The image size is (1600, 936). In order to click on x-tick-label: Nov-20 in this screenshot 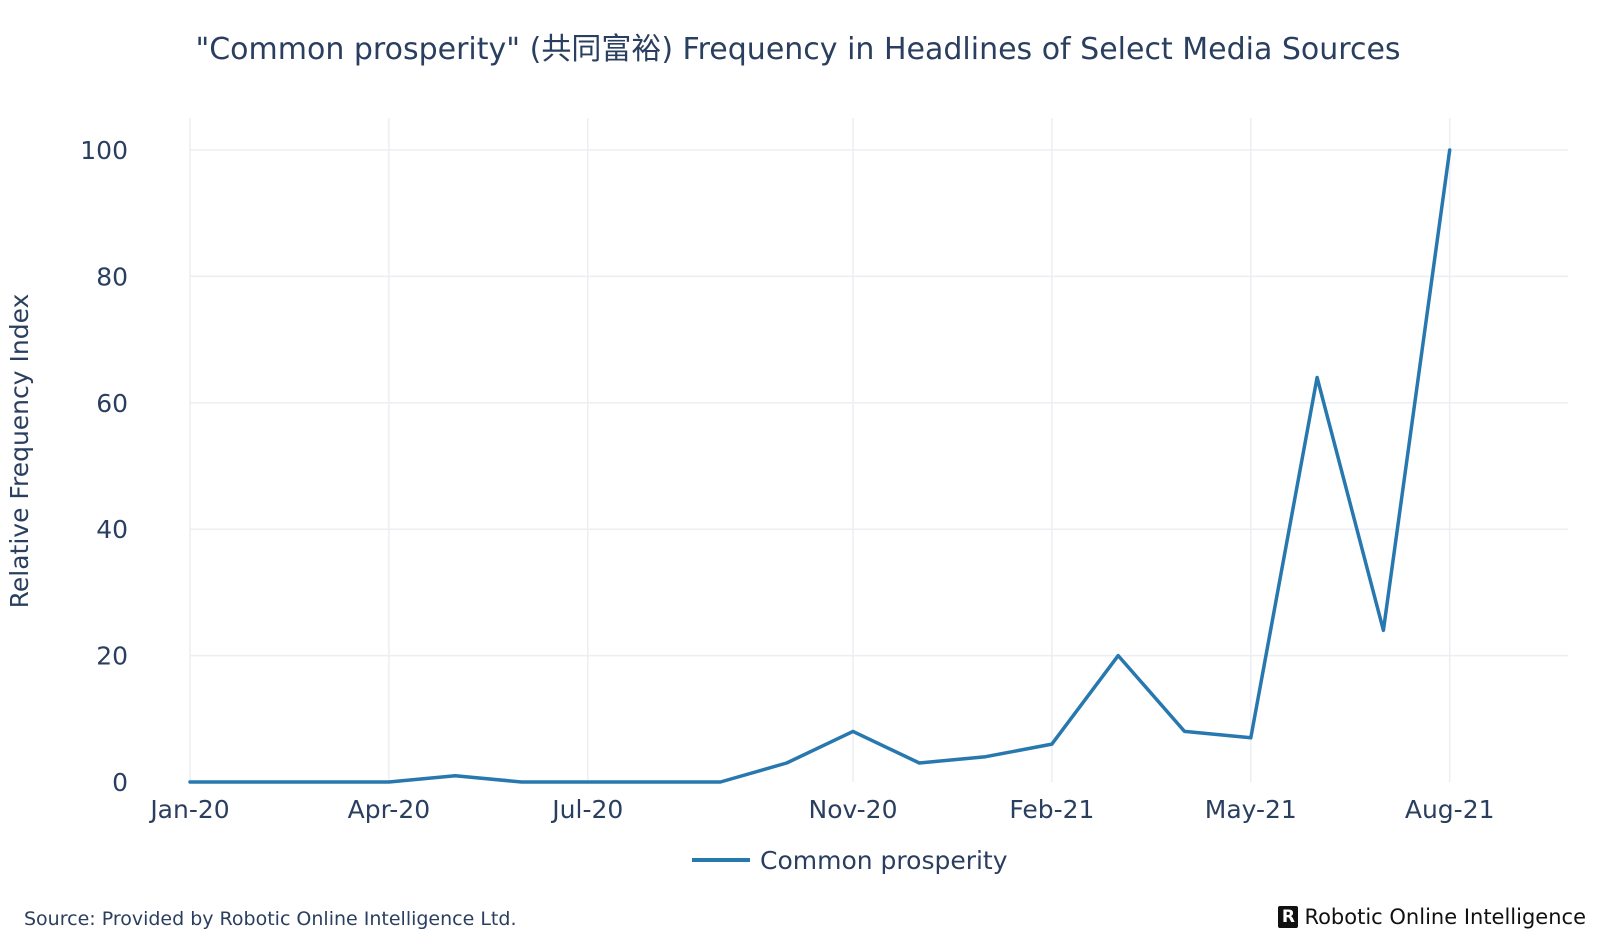, I will do `click(853, 809)`.